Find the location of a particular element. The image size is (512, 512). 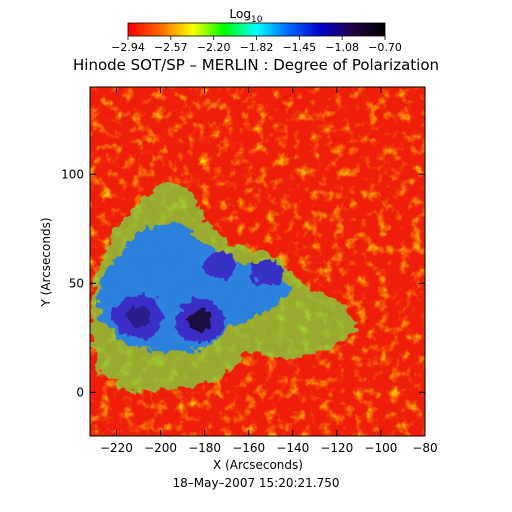

date-footer: 18–May–2007 15:20:21.750 is located at coordinates (255, 483).